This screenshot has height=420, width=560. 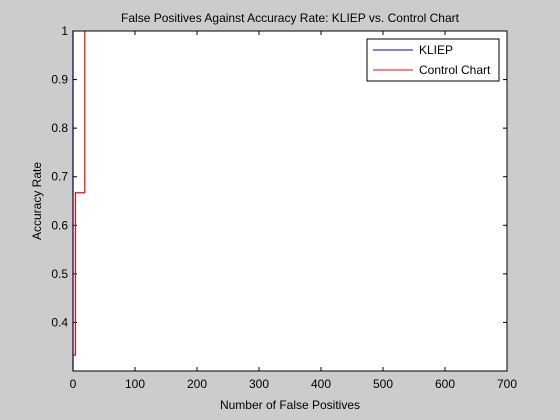 I want to click on x-tick-label: 300, so click(x=259, y=384).